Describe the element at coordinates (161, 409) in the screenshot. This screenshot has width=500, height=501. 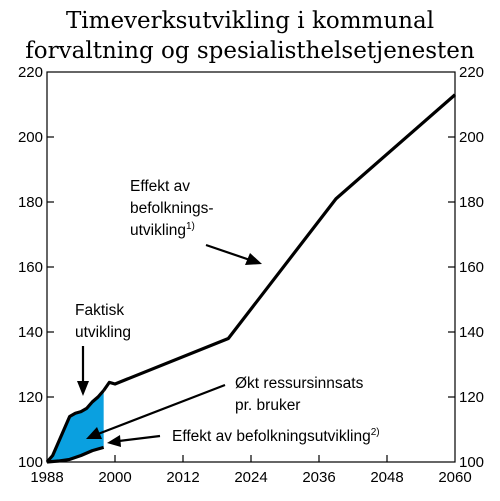
I see `annotation-okt-arrow-shaft` at that location.